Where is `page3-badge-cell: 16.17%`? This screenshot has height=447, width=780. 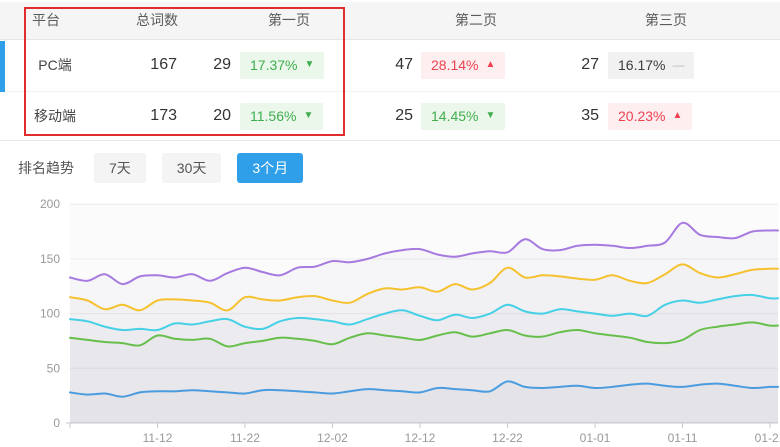 page3-badge-cell: 16.17% is located at coordinates (651, 65).